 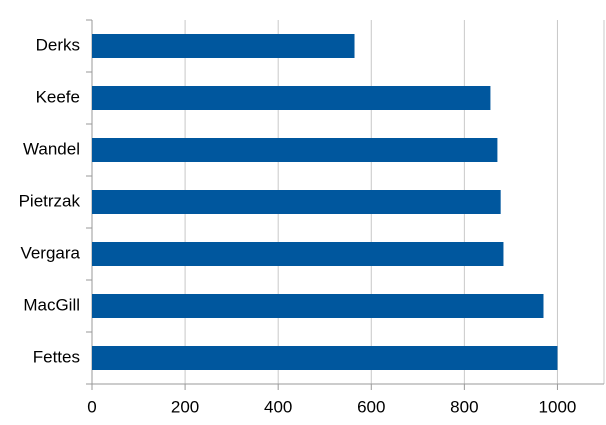 I want to click on x-tick-label: 800, so click(x=464, y=406).